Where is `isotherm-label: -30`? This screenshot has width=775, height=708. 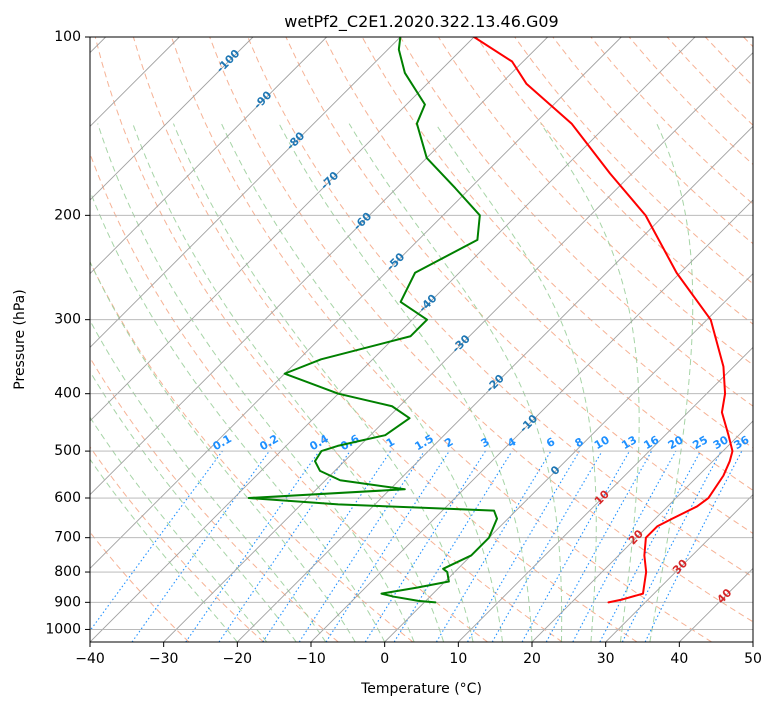 isotherm-label: -30 is located at coordinates (460, 343).